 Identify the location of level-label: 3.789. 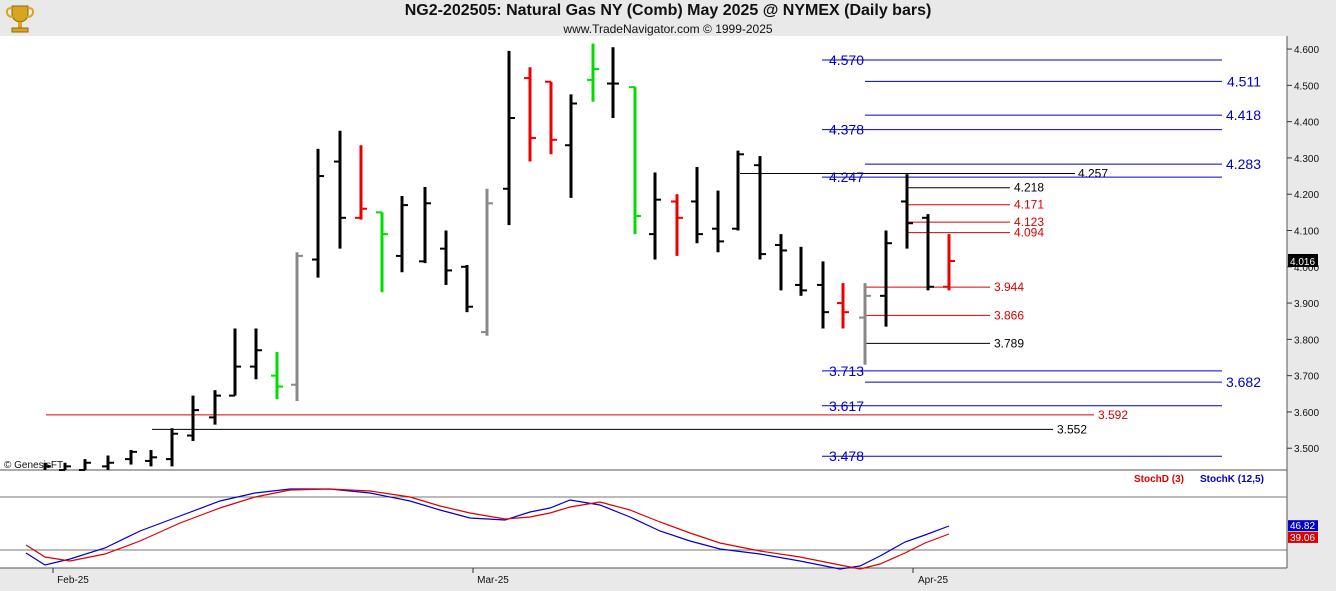
(1009, 343).